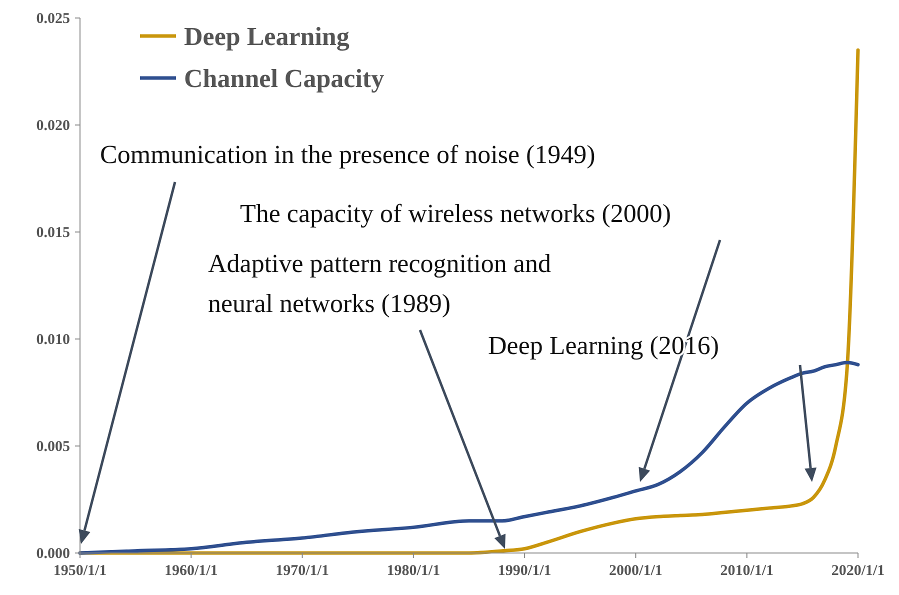  What do you see at coordinates (53, 233) in the screenshot?
I see `y-tick-label: 0.015` at bounding box center [53, 233].